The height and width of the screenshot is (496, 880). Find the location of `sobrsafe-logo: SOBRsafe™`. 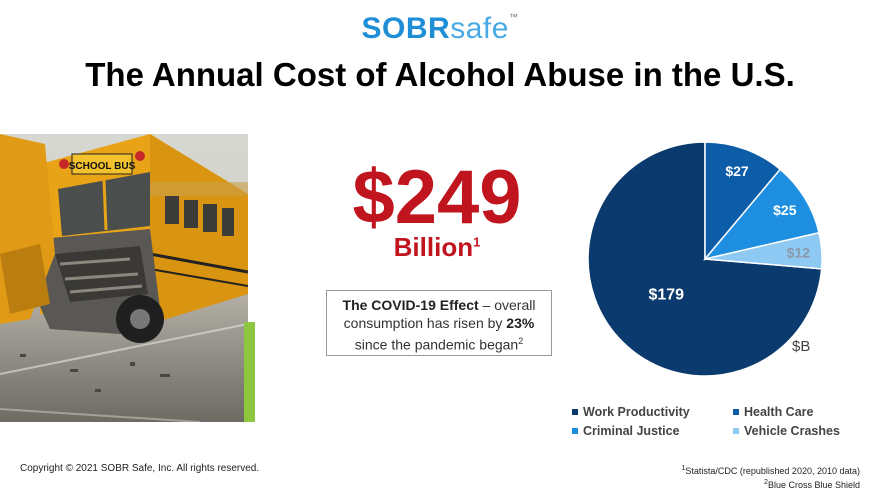

sobrsafe-logo: SOBRsafe™ is located at coordinates (440, 28).